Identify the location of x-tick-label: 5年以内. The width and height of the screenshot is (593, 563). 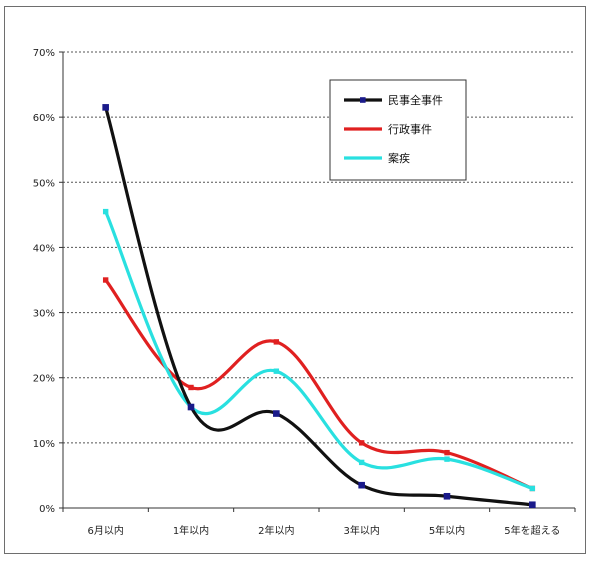
(447, 530).